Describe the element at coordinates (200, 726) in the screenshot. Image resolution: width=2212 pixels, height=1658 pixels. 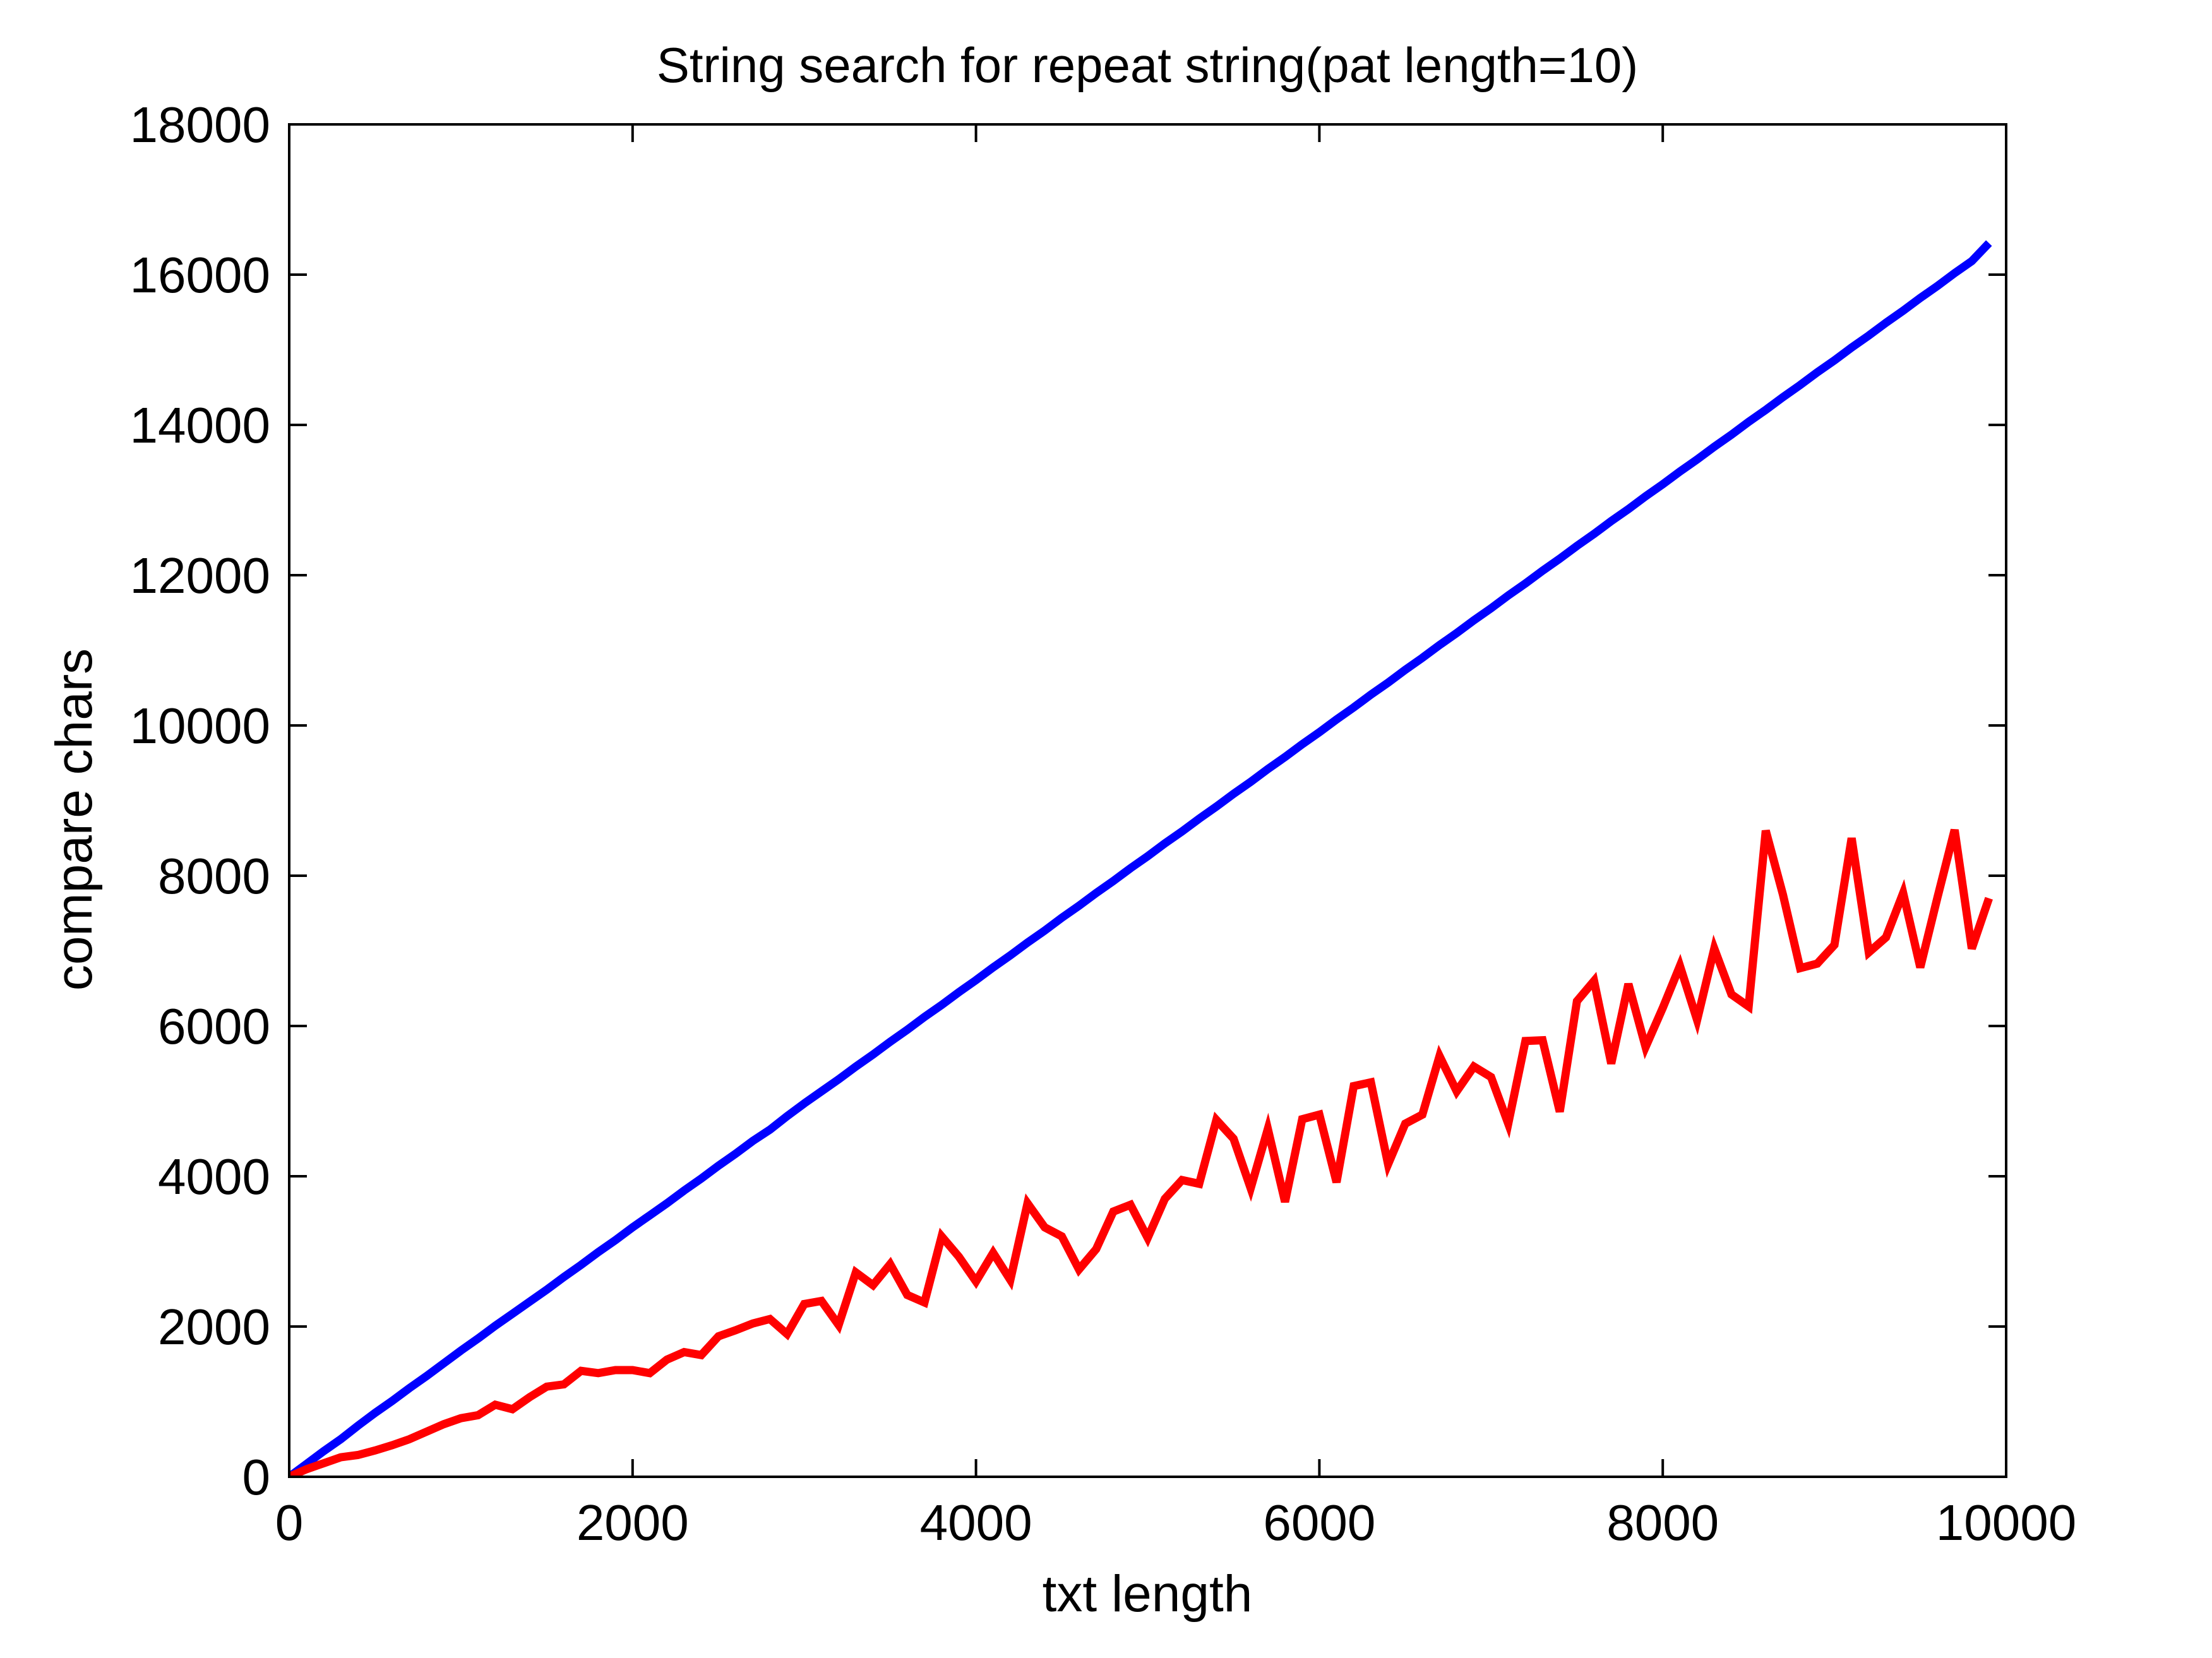
I see `y-tick-label: 10000` at that location.